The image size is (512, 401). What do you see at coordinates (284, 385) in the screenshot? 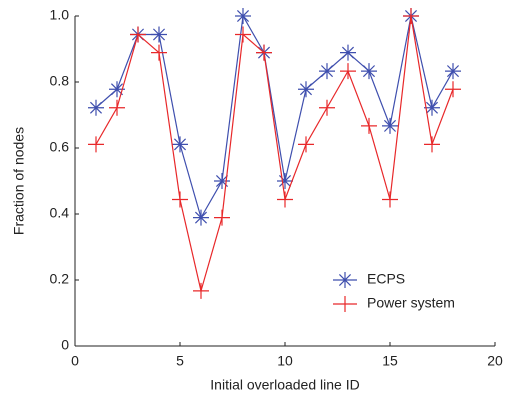
I see `x-axis-label: Initial overloaded line ID` at bounding box center [284, 385].